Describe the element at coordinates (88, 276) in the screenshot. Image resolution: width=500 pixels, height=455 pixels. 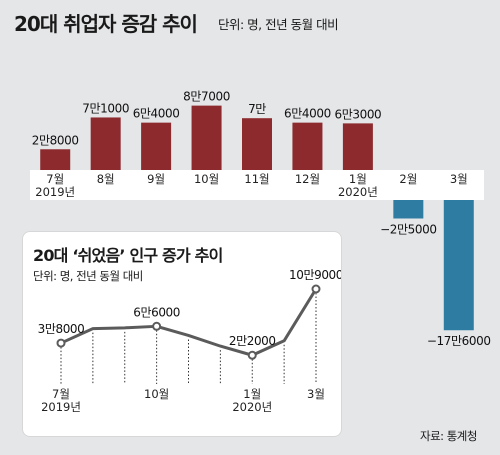
I see `inset-unit-note: 단위: 명, 전년 동월 대비` at that location.